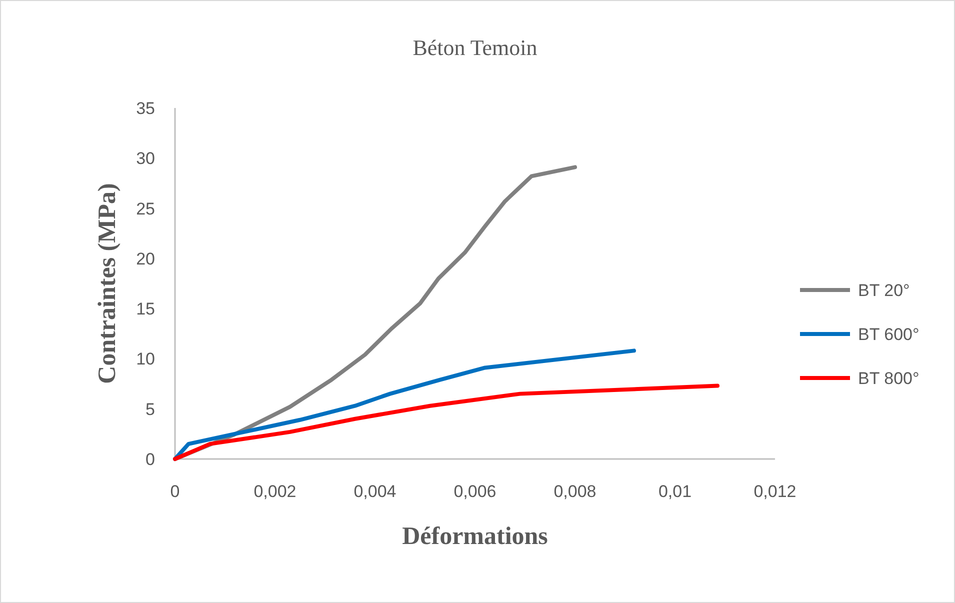 The width and height of the screenshot is (955, 603). What do you see at coordinates (884, 290) in the screenshot?
I see `legend-label: BT 20°` at bounding box center [884, 290].